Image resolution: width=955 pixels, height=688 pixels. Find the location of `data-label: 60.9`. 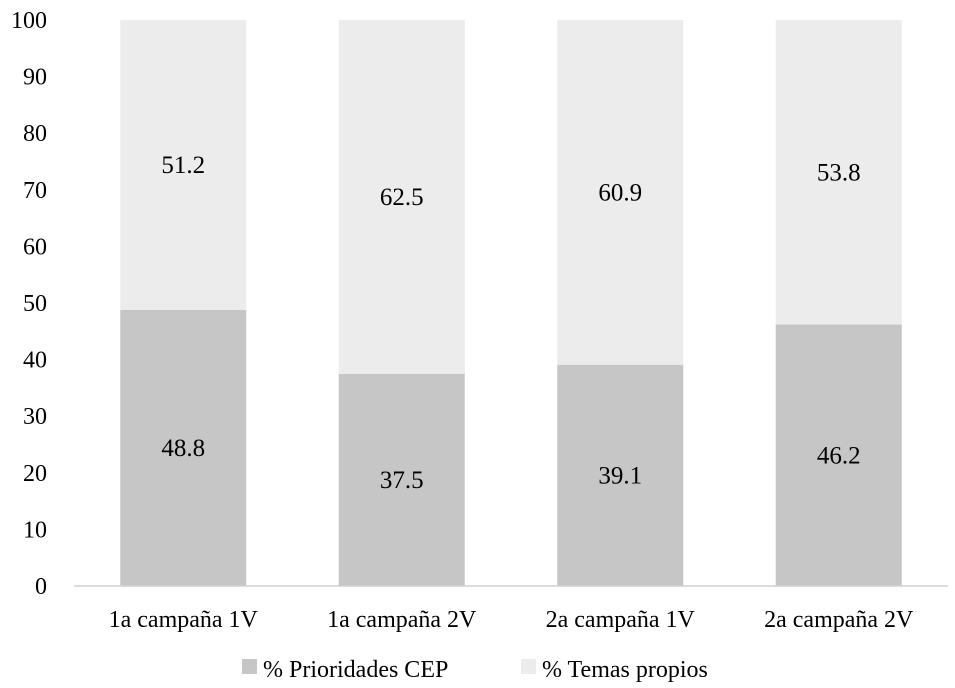

data-label: 60.9 is located at coordinates (620, 192).